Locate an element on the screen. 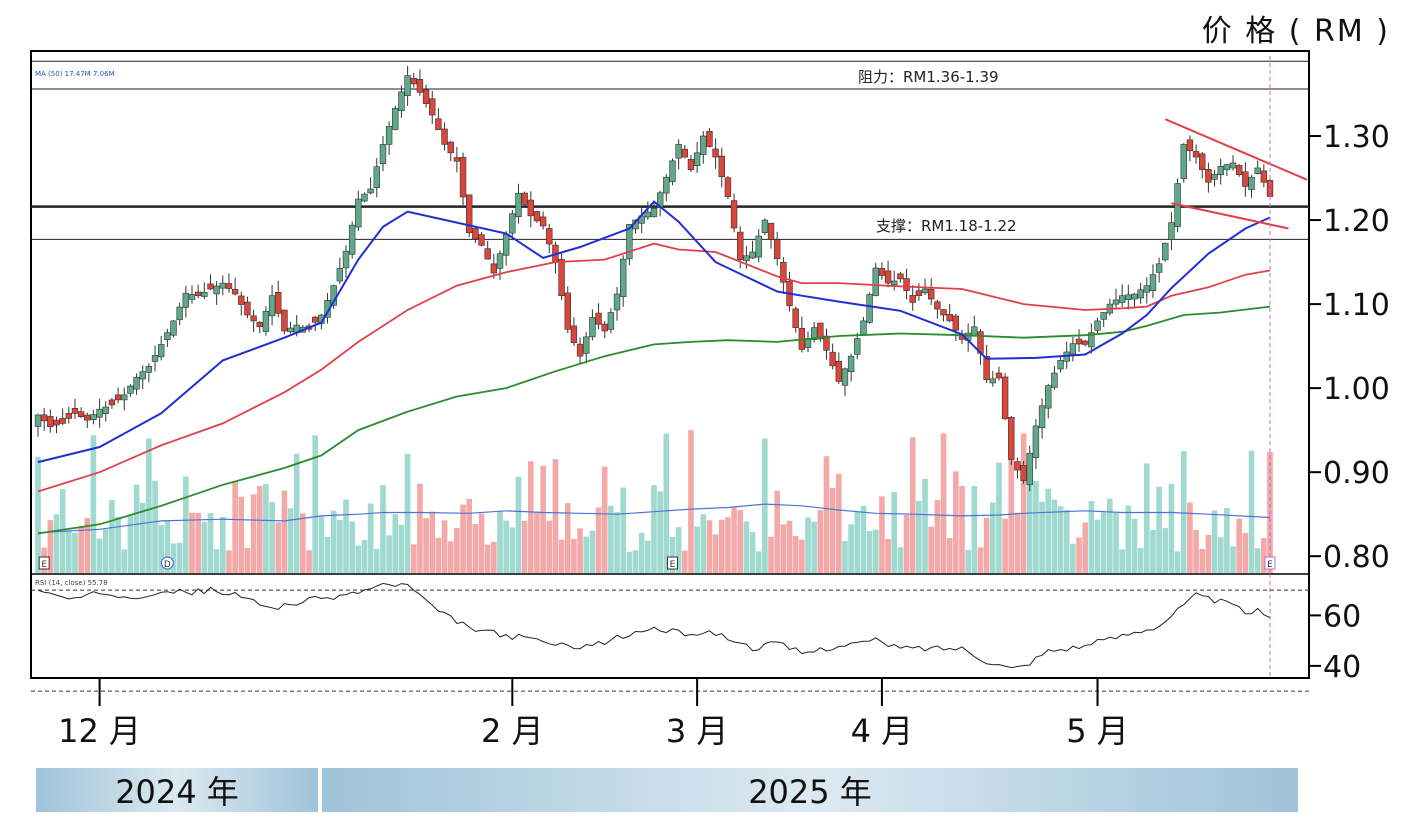 Image resolution: width=1424 pixels, height=820 pixels. trend-upper-line is located at coordinates (1236, 149).